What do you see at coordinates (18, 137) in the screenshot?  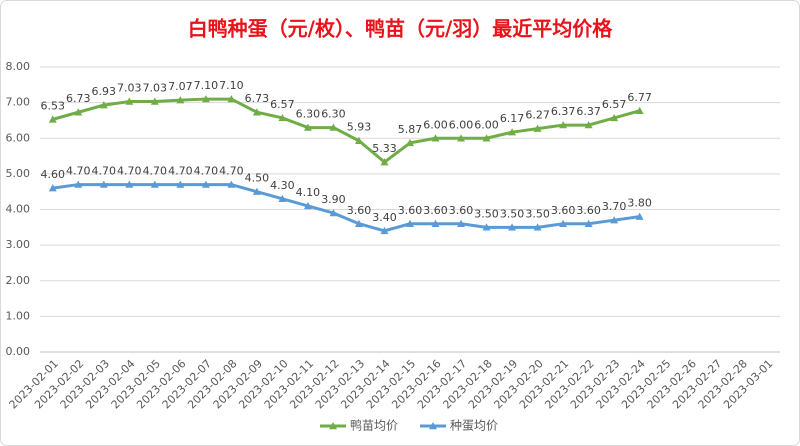 I see `y-tick-label: 6.00` at bounding box center [18, 137].